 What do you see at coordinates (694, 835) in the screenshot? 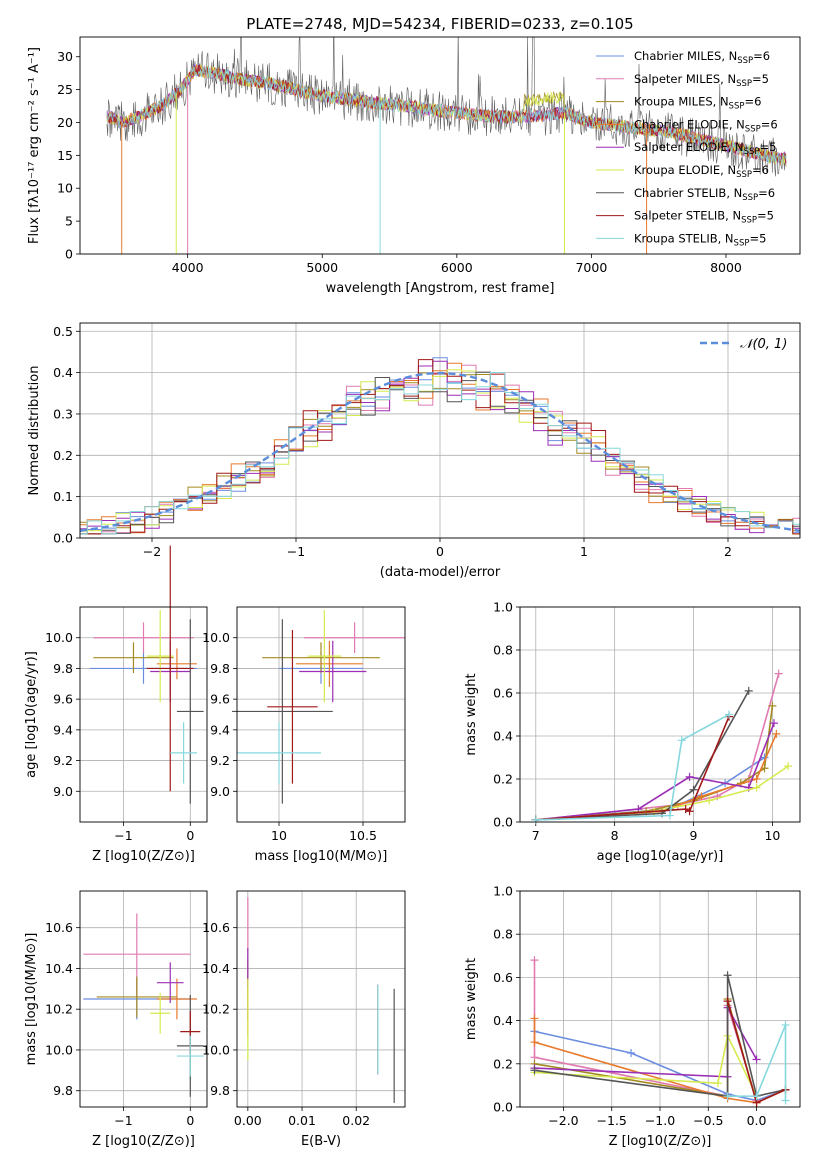
I see `x-tick-label: 9` at bounding box center [694, 835].